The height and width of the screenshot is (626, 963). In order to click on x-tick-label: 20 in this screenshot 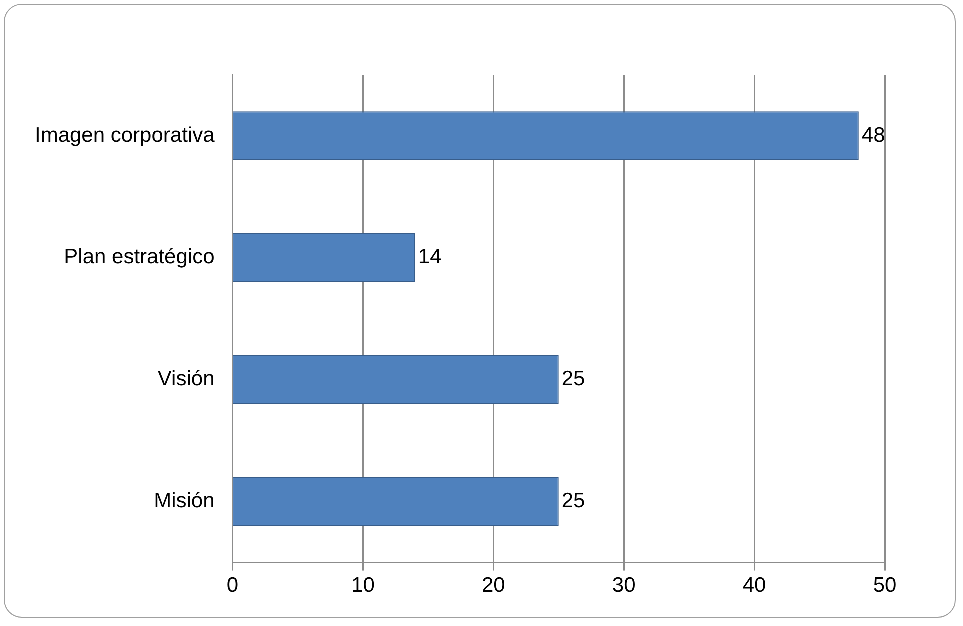, I will do `click(494, 586)`.